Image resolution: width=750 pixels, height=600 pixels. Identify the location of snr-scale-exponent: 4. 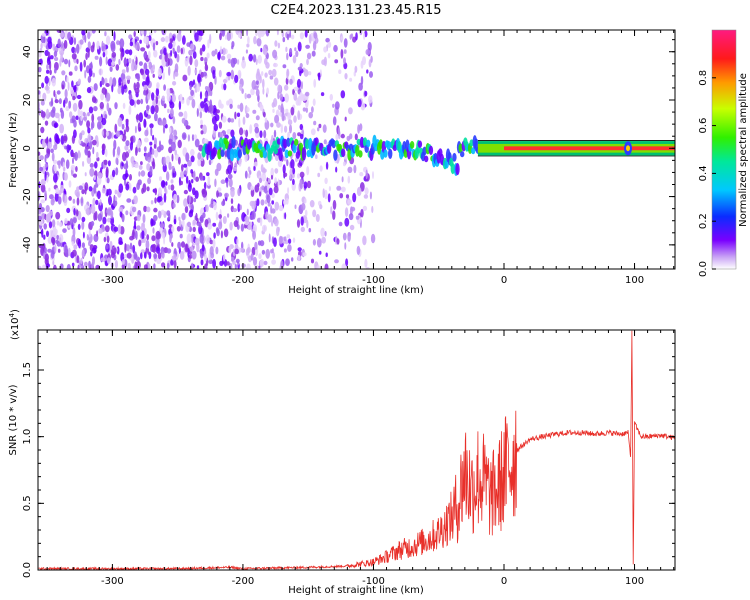
(12, 314).